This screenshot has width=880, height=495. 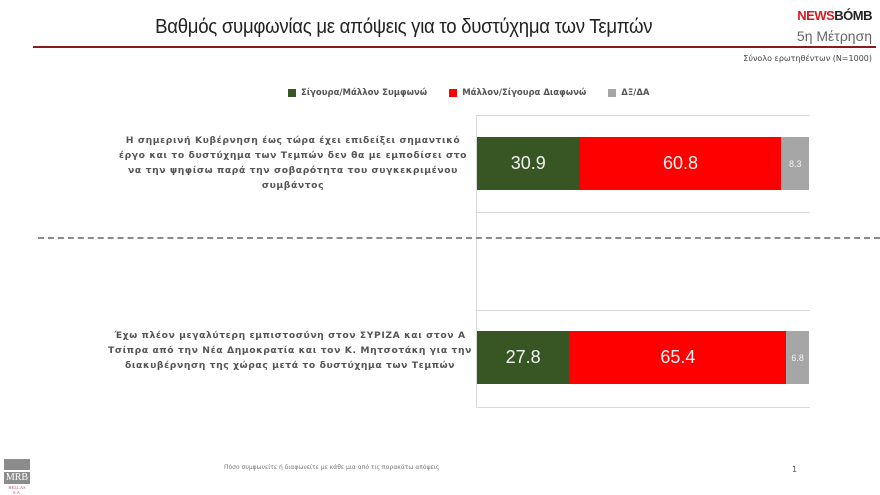 I want to click on bar-segment-dk: 6.8, so click(x=797, y=357).